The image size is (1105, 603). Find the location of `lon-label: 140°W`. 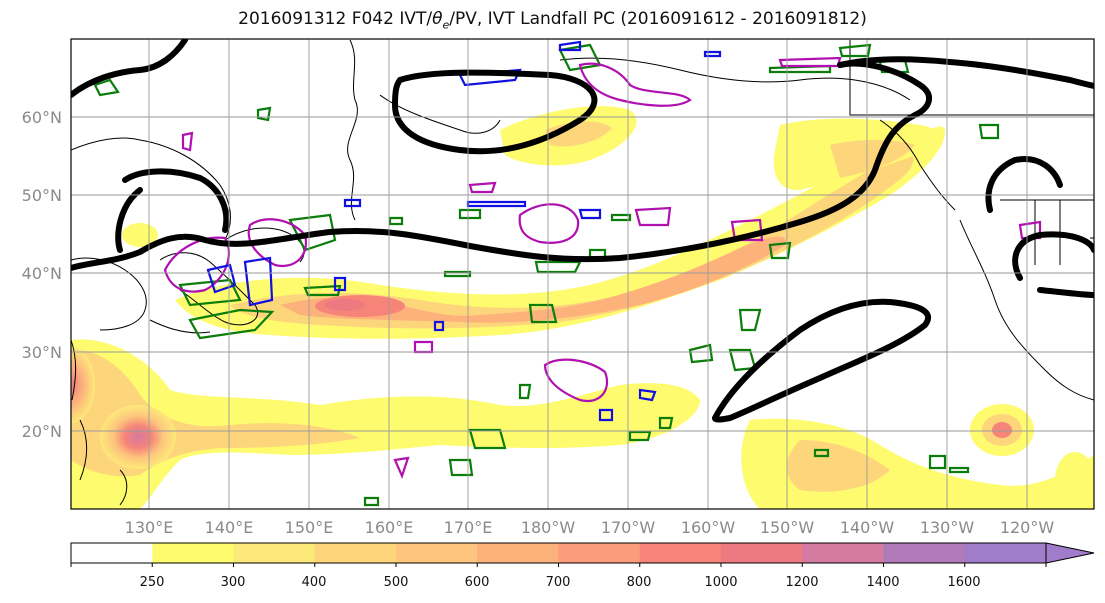

lon-label: 140°W is located at coordinates (867, 527).